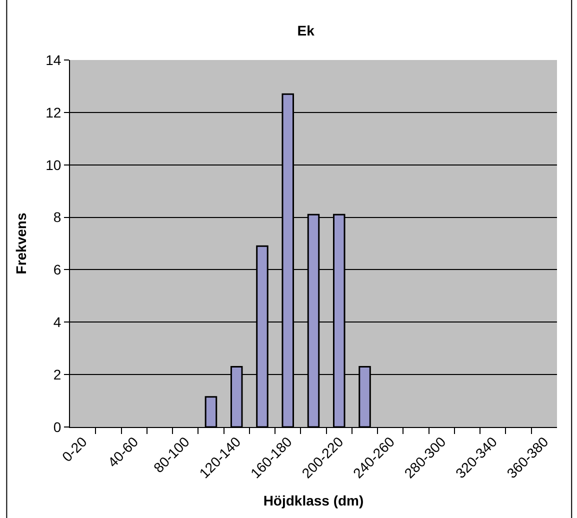  What do you see at coordinates (21, 243) in the screenshot?
I see `y-axis-title: Frekvens` at bounding box center [21, 243].